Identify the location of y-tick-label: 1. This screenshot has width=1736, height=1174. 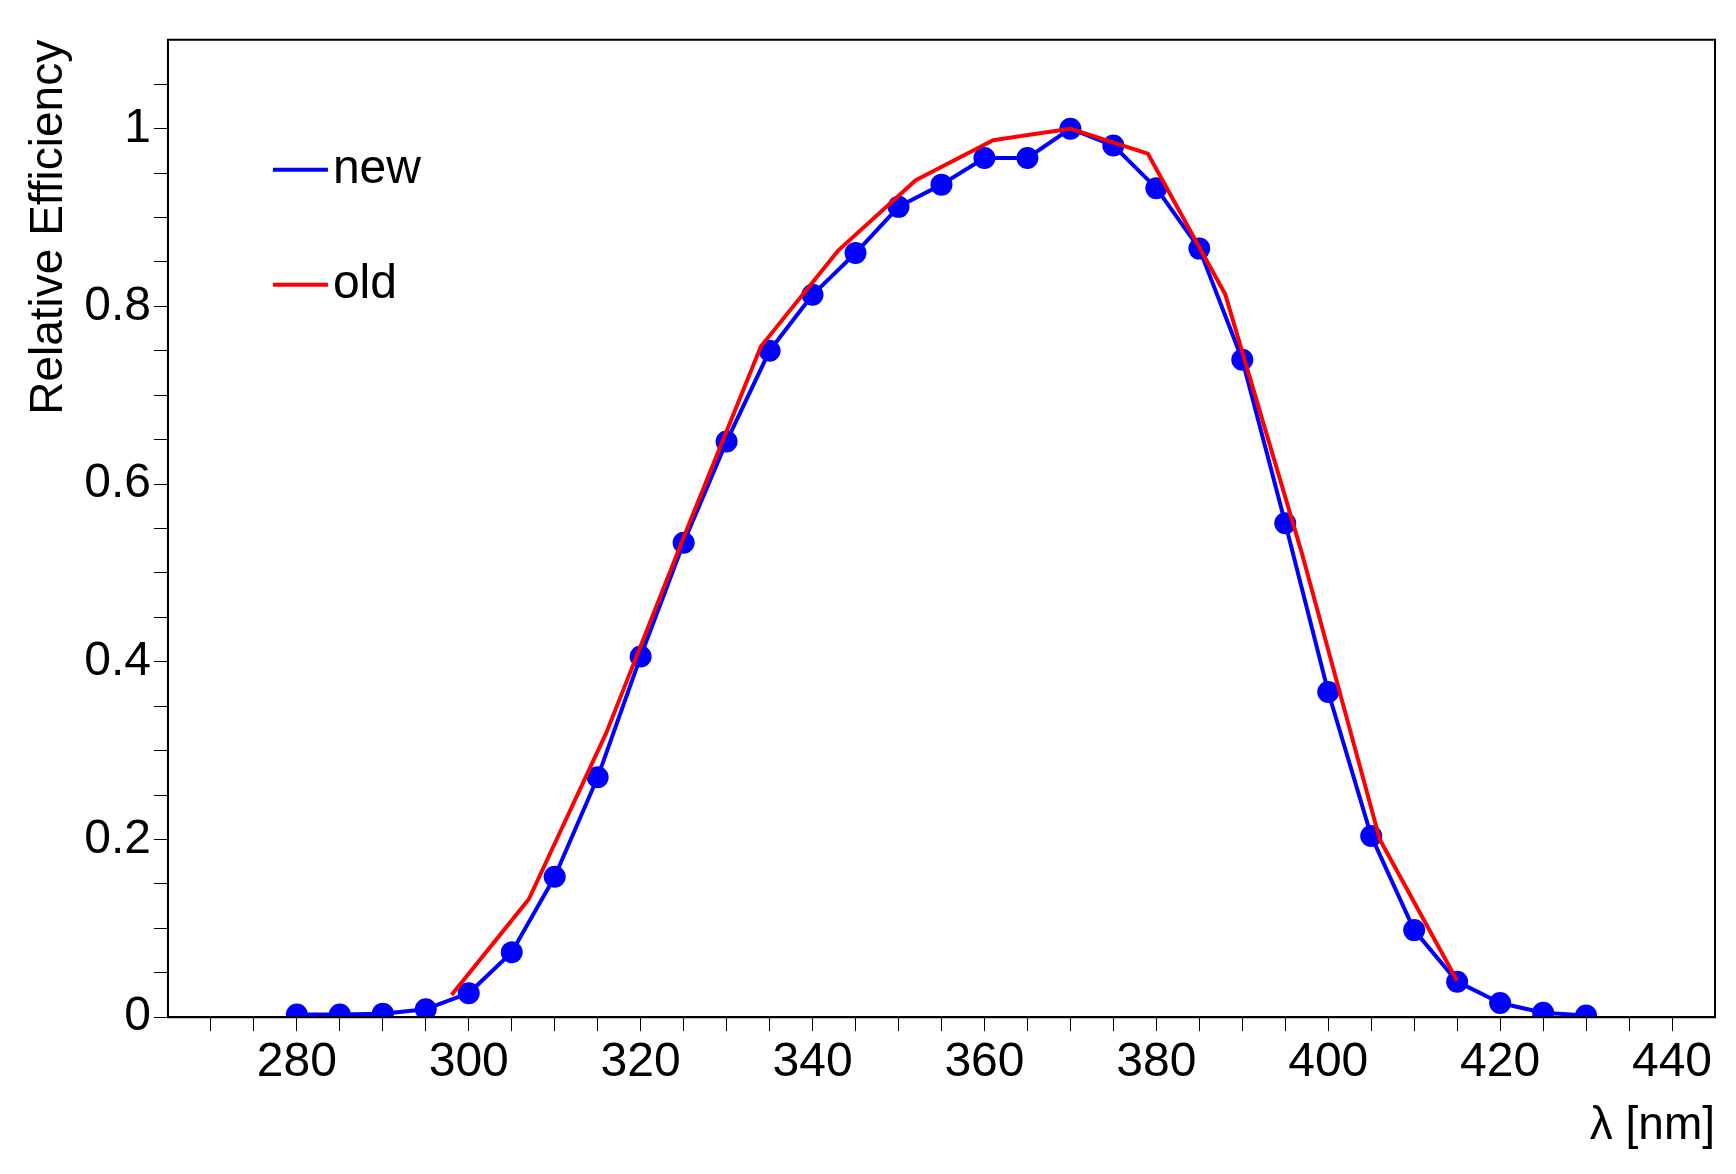
(137, 125).